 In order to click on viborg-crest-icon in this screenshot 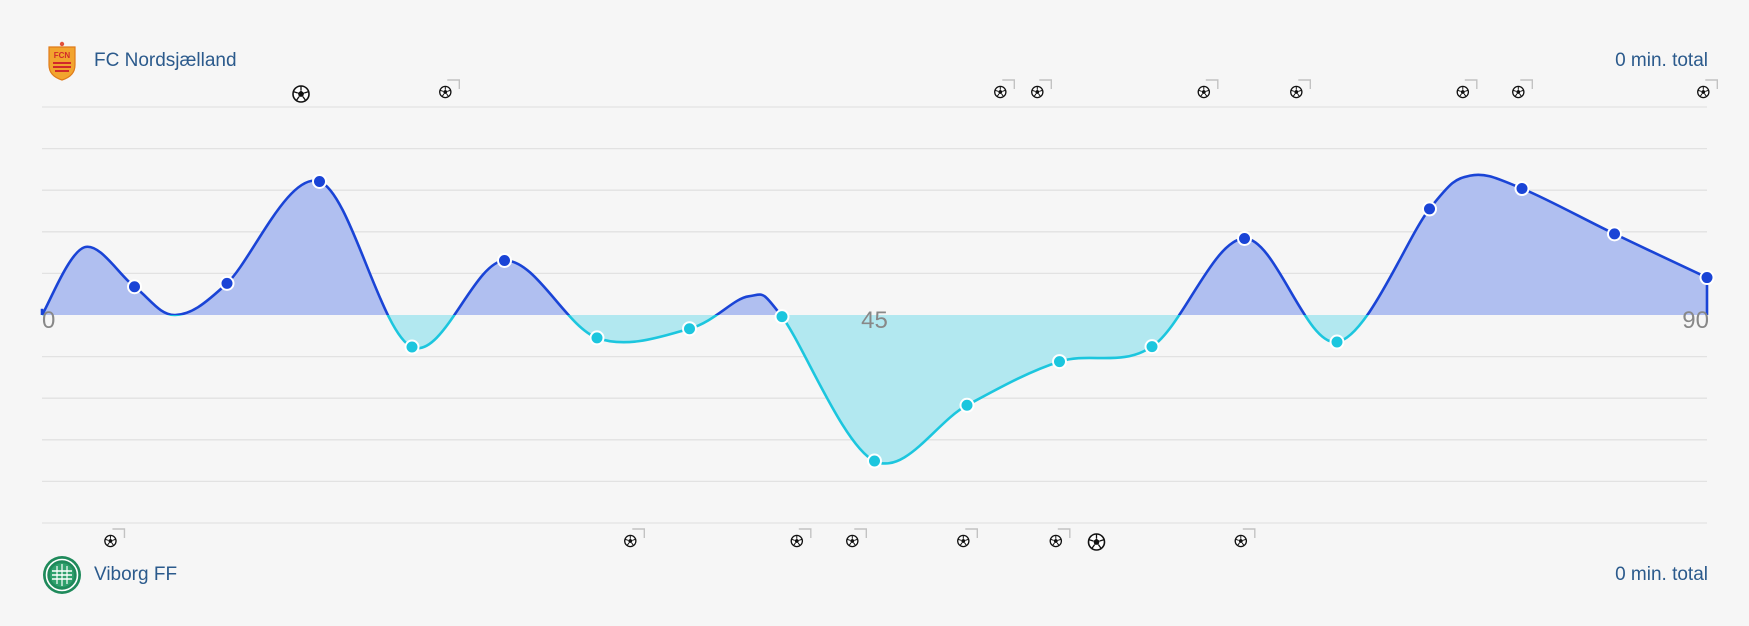, I will do `click(62, 575)`.